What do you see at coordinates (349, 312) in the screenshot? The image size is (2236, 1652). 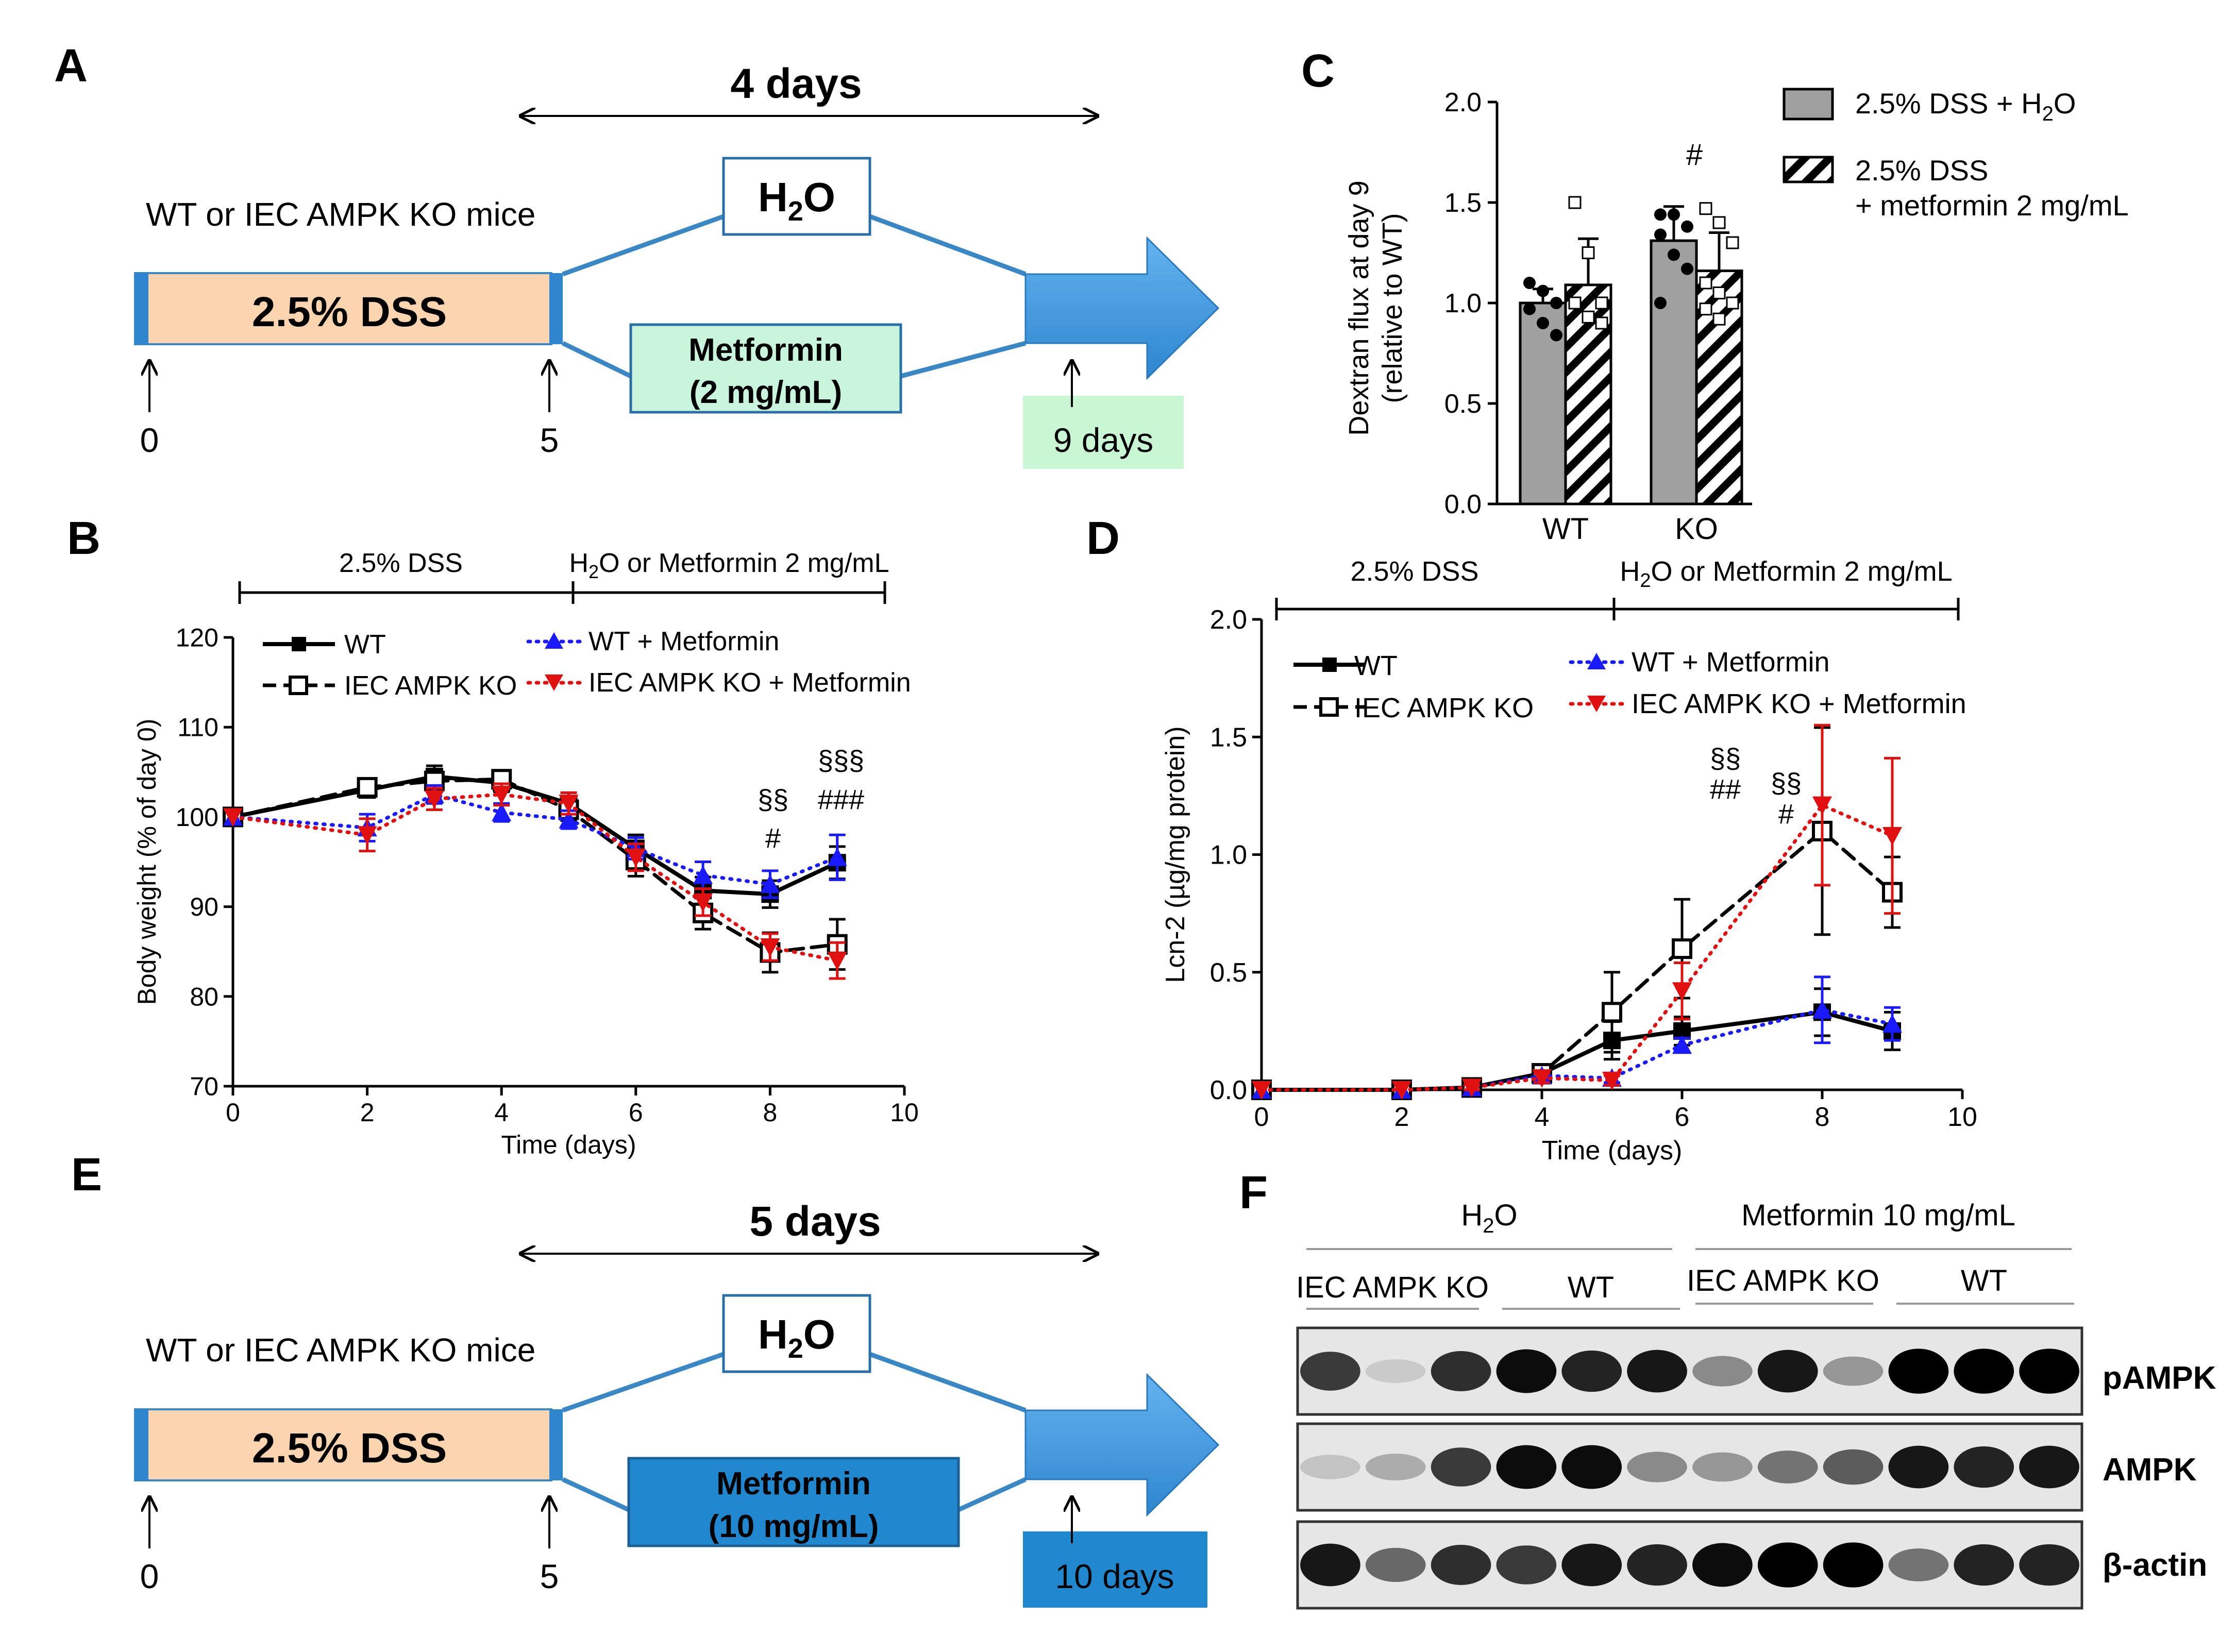 I see `panel-a-dss-label: 2.5% DSS` at bounding box center [349, 312].